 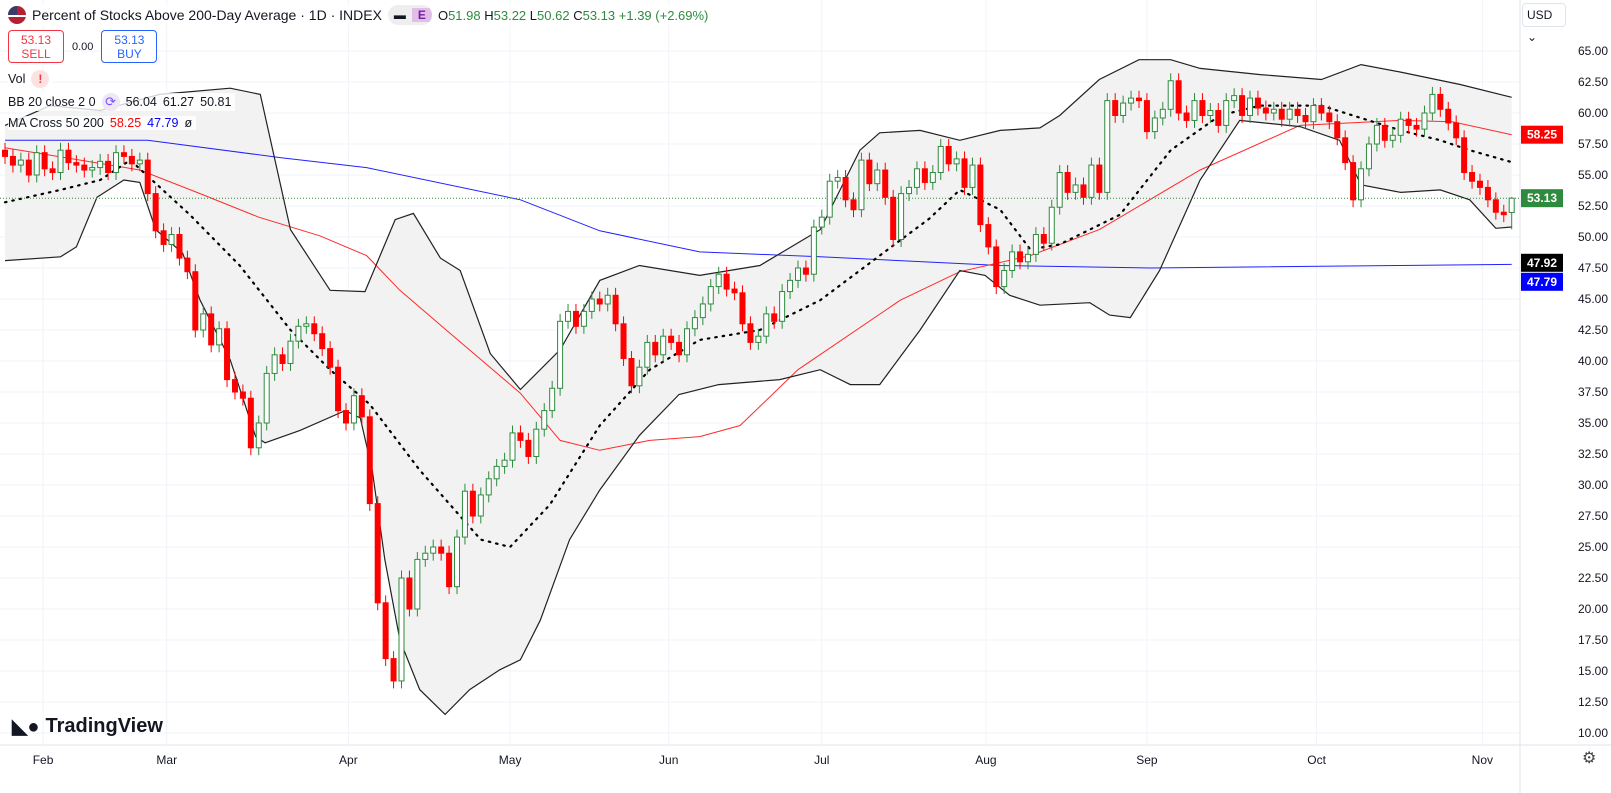 I want to click on bb-indicator-legend: BB 20 close 2 0 ⟳ 56.04 61.27 50.81, so click(x=122, y=102).